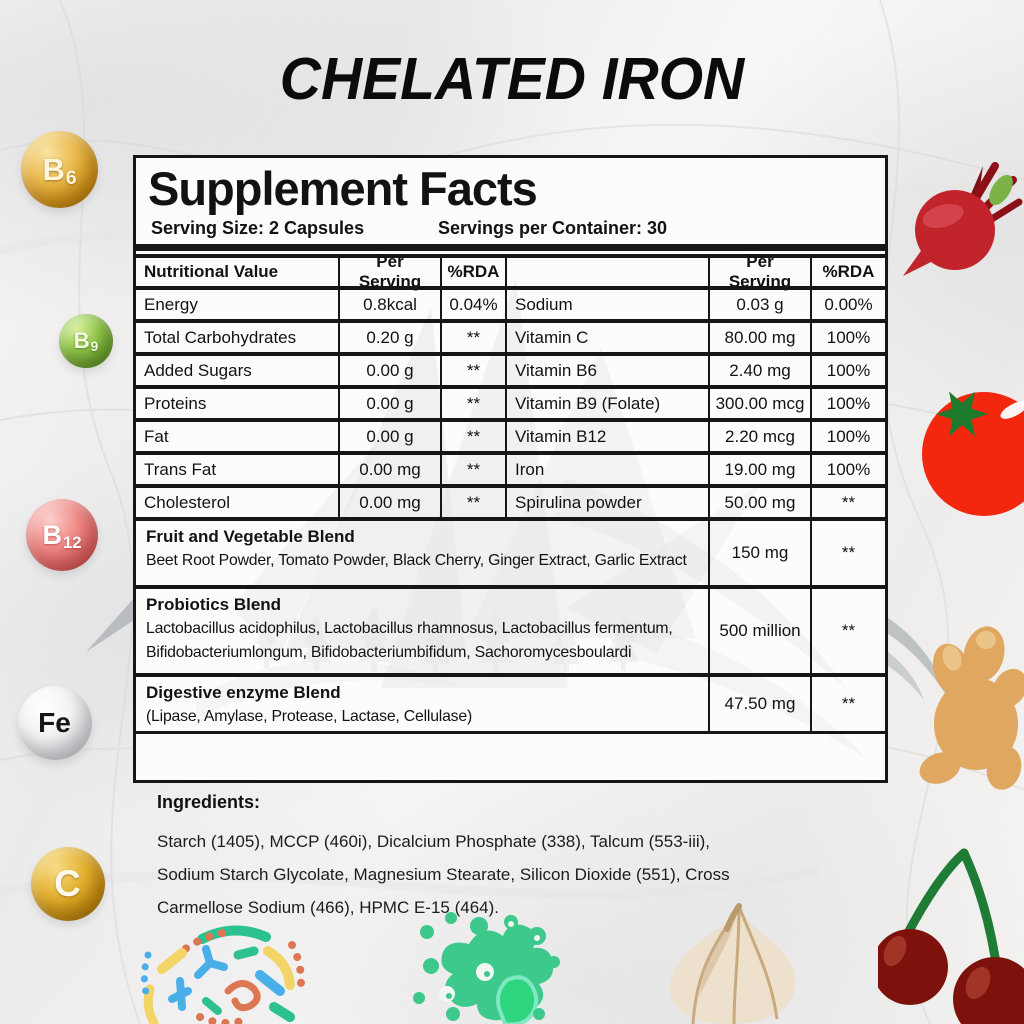  I want to click on vitamin-b6-ball-icon: B6, so click(59, 169).